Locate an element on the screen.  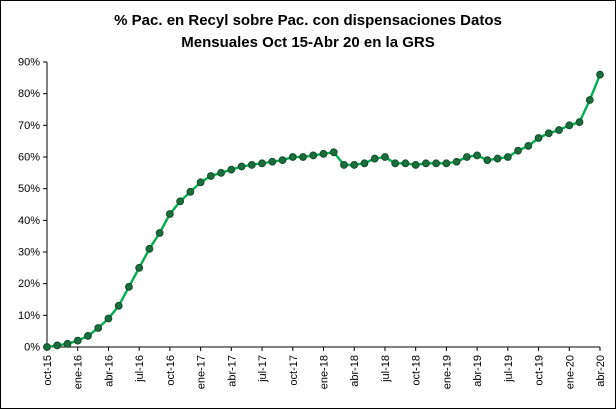
x-axis-tick-label: oct-16 is located at coordinates (171, 370).